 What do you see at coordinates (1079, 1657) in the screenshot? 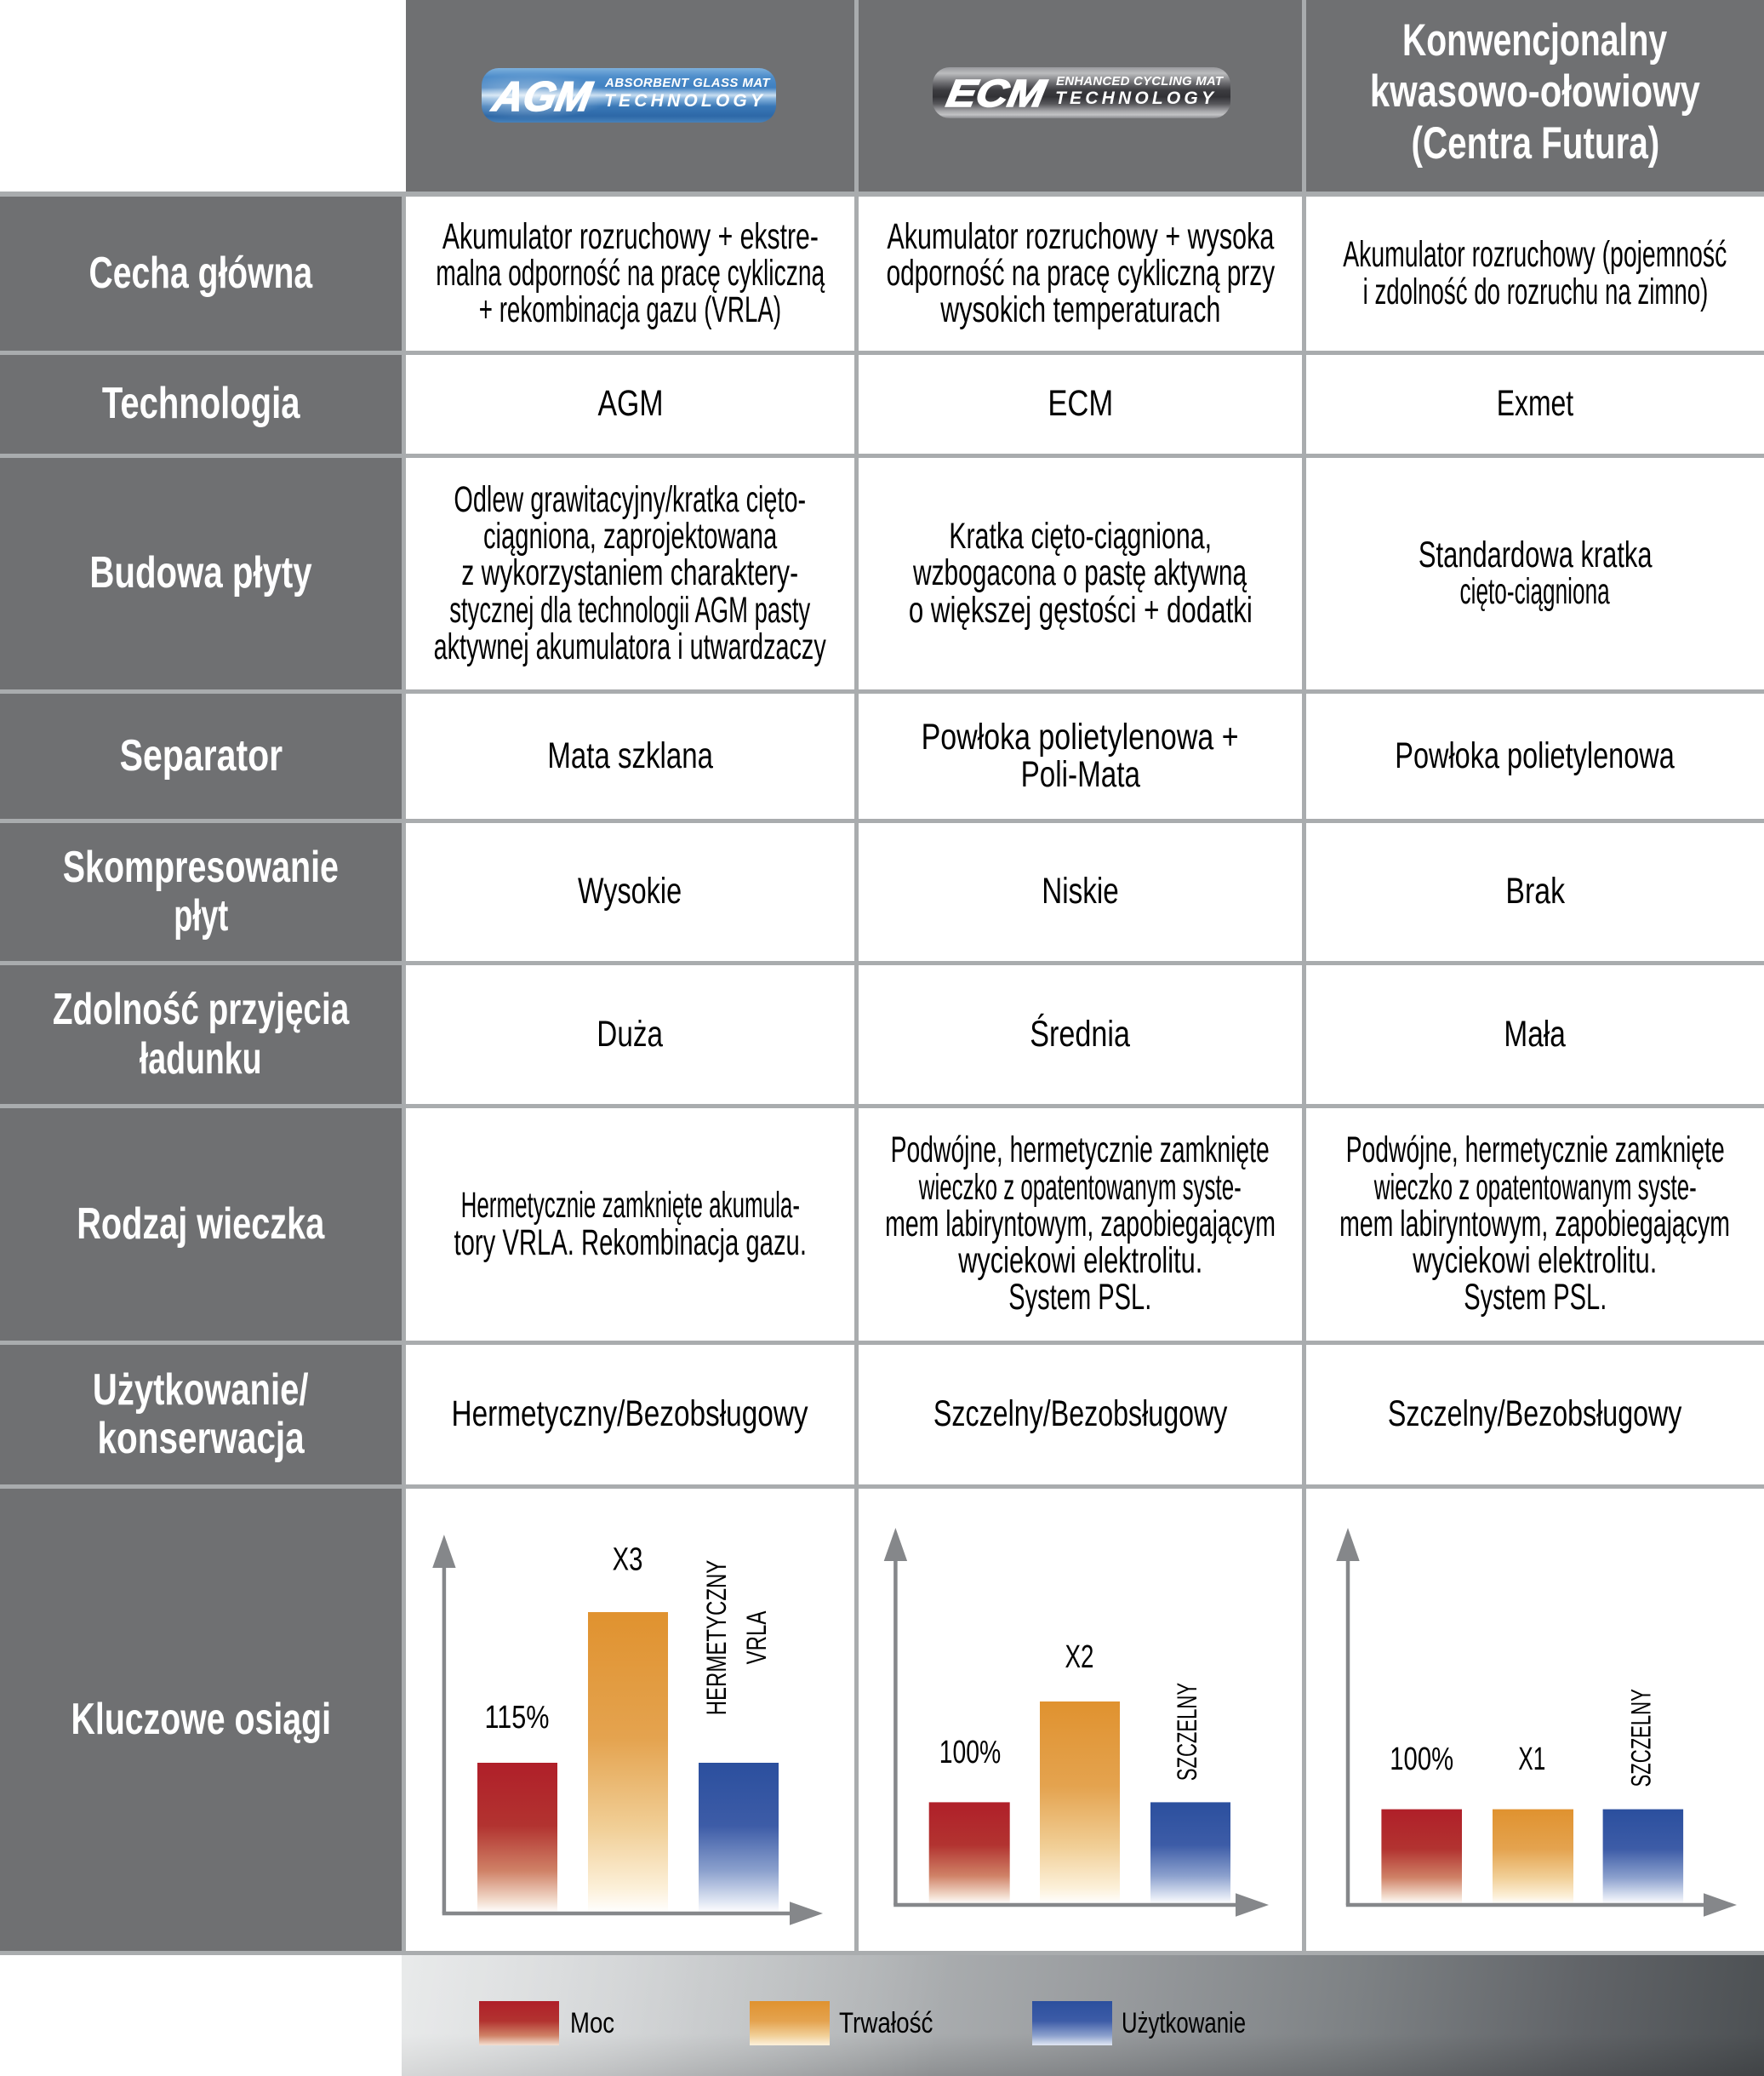
I see `svg-text: X2` at bounding box center [1079, 1657].